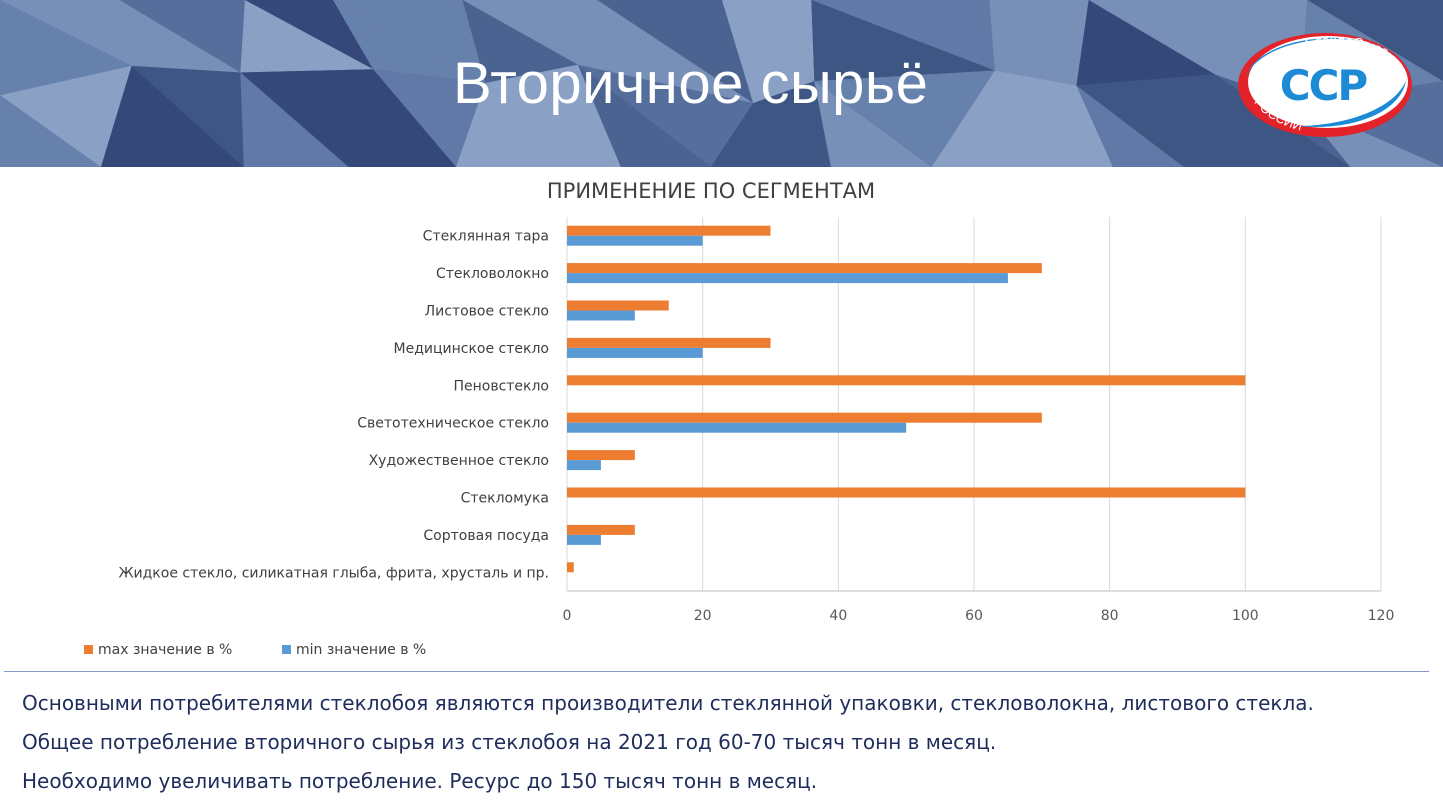 The image size is (1443, 809). Describe the element at coordinates (567, 616) in the screenshot. I see `x-tick-label: 0` at that location.